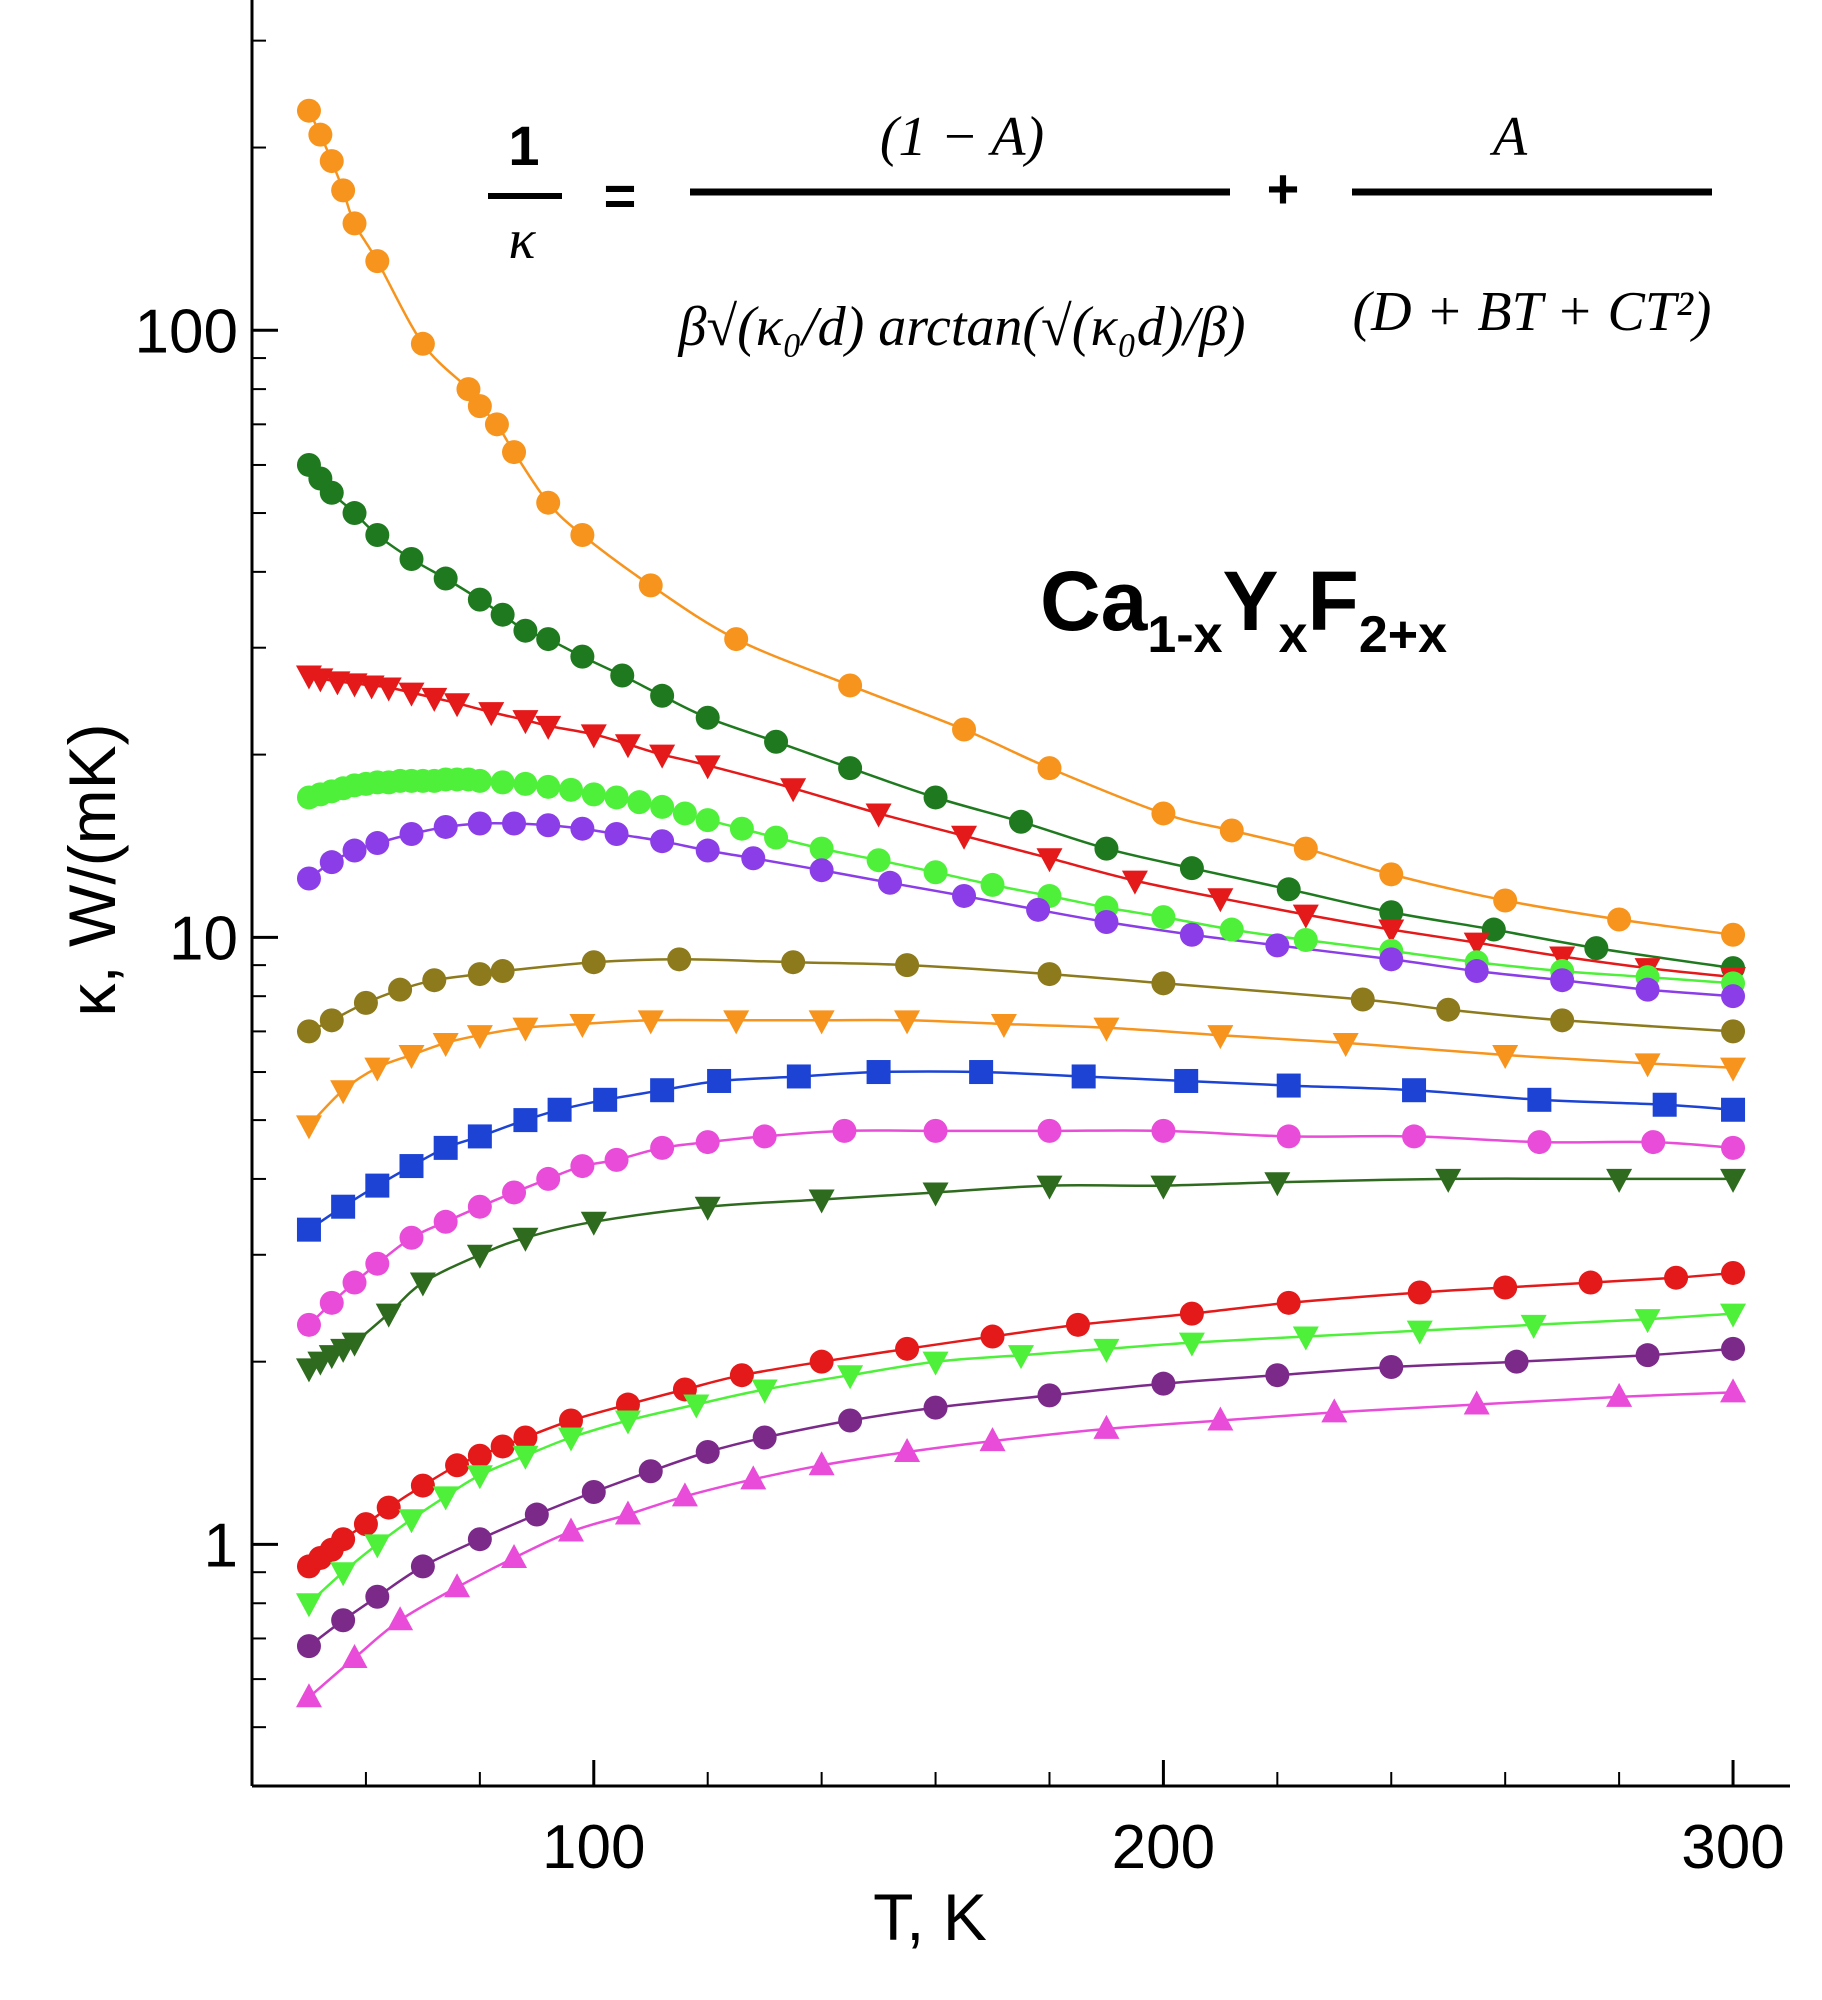 Image resolution: width=1822 pixels, height=2000 pixels. I want to click on series-3-points, so click(1021, 881).